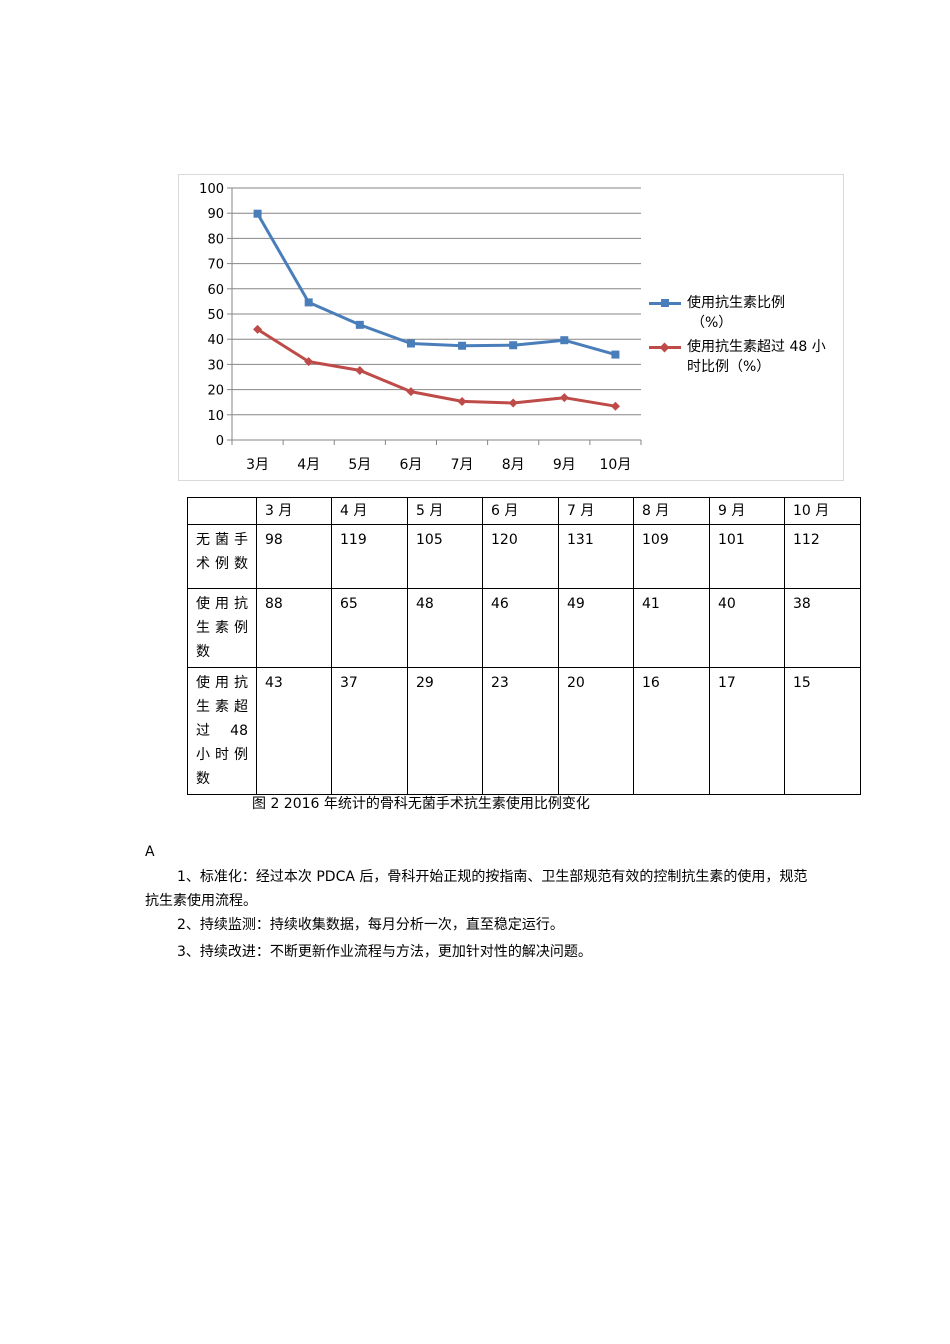 The height and width of the screenshot is (1344, 950). What do you see at coordinates (756, 347) in the screenshot?
I see `legend-label-line: 使用抗生素超过 48 小` at bounding box center [756, 347].